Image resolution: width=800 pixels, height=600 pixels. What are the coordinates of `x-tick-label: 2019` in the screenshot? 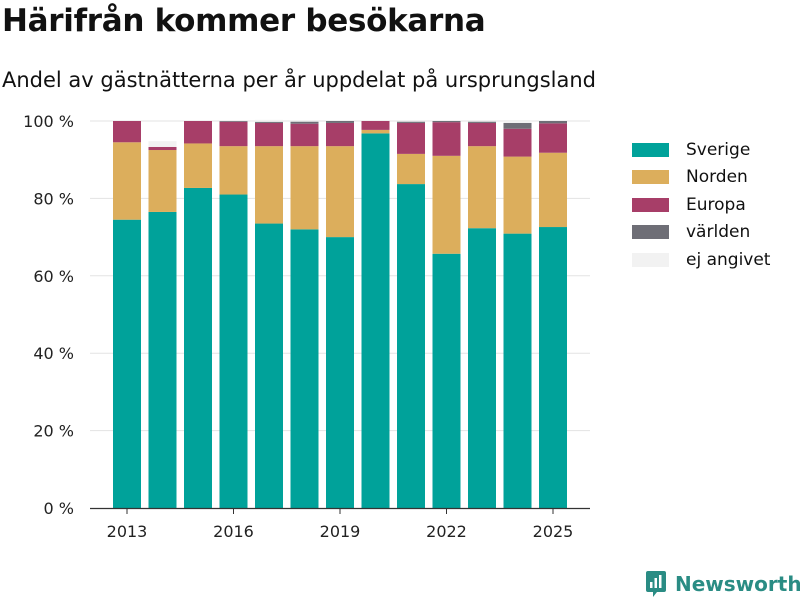 It's located at (340, 531).